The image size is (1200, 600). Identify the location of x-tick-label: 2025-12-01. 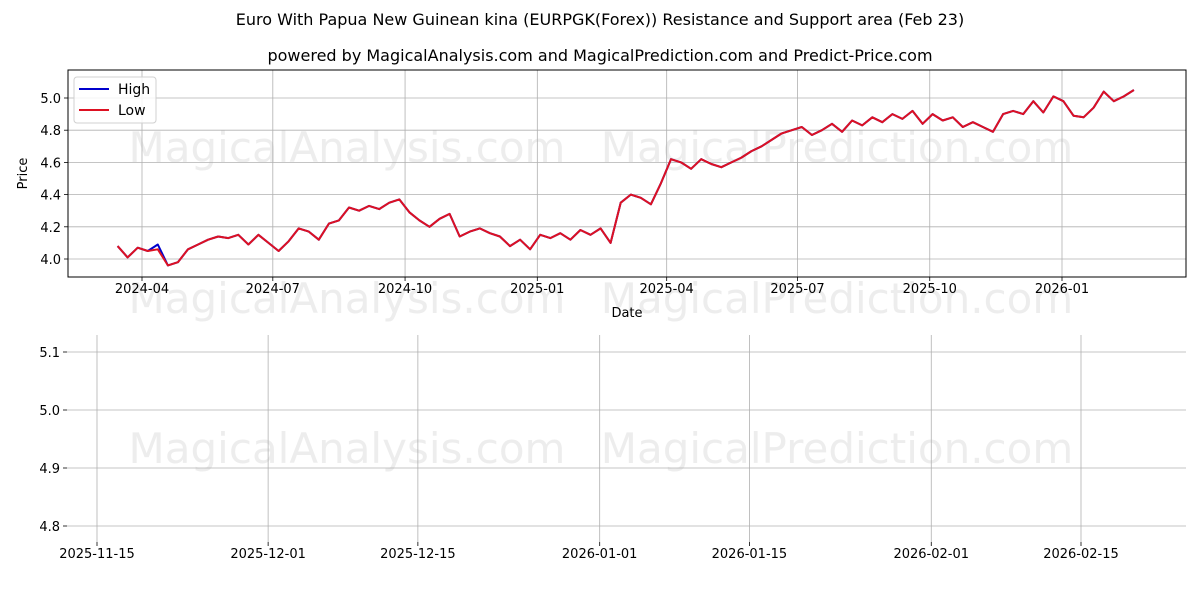
(268, 554).